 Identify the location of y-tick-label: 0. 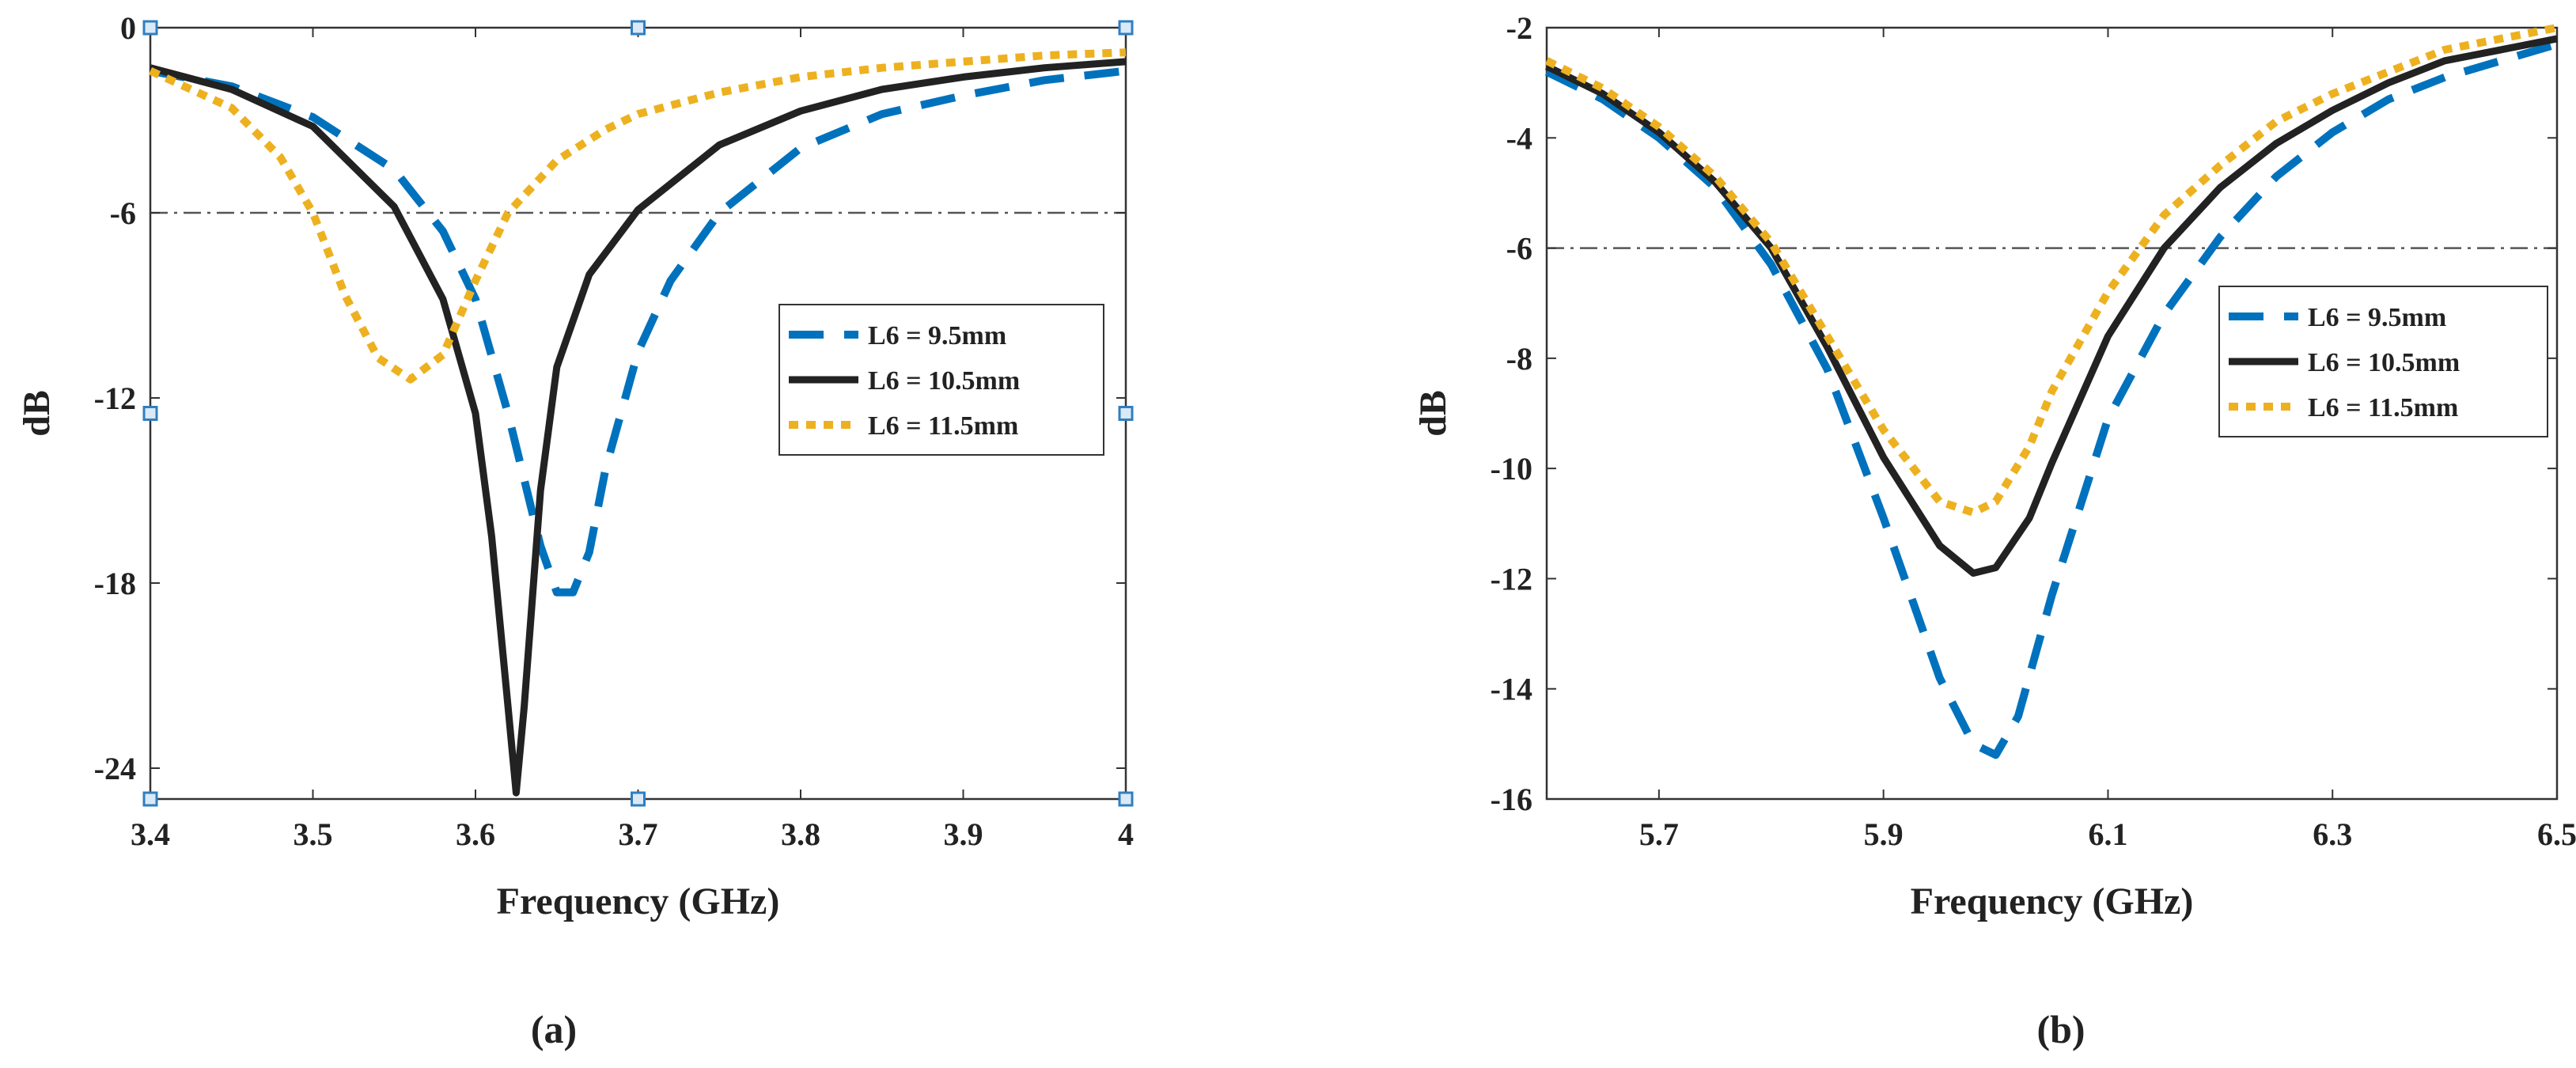
(128, 28).